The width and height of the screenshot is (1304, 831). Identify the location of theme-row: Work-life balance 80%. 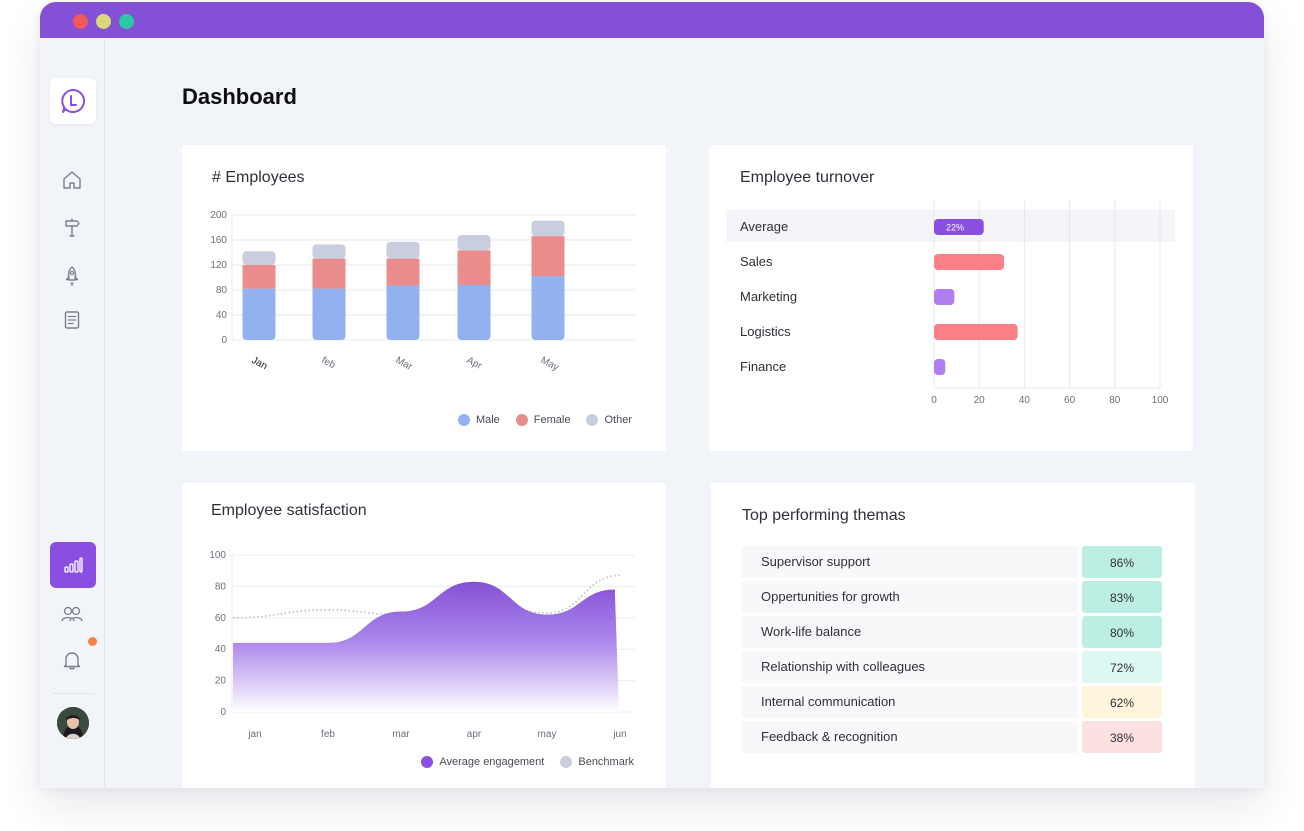
(951, 632).